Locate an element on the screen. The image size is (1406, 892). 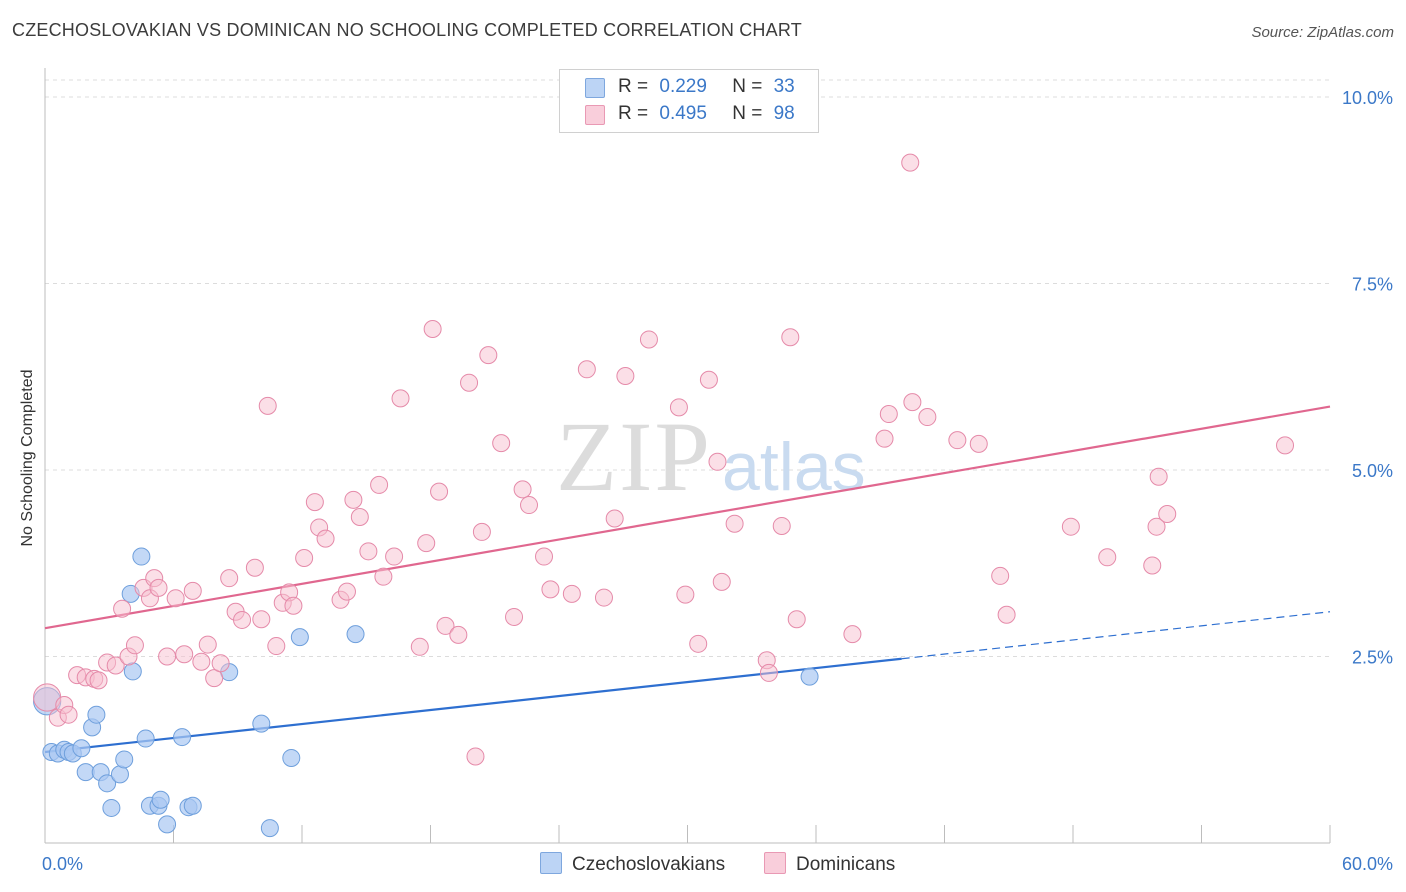
y-tick-label: 5.0% is located at coordinates (1372, 471).